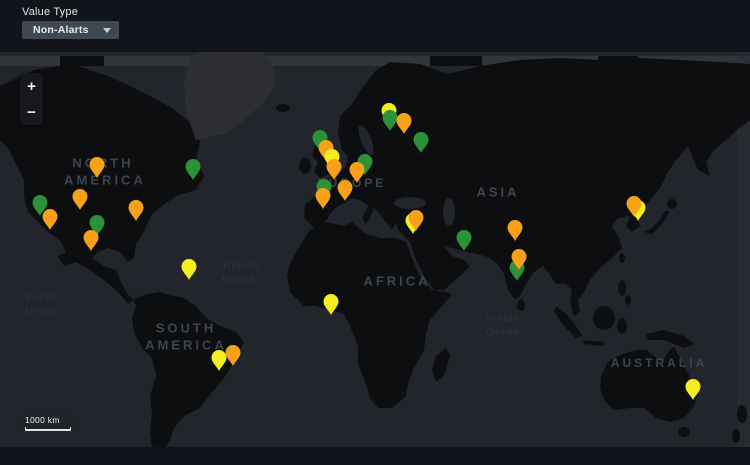 This screenshot has width=750, height=465. Describe the element at coordinates (305, 166) in the screenshot. I see `island-ireland` at that location.